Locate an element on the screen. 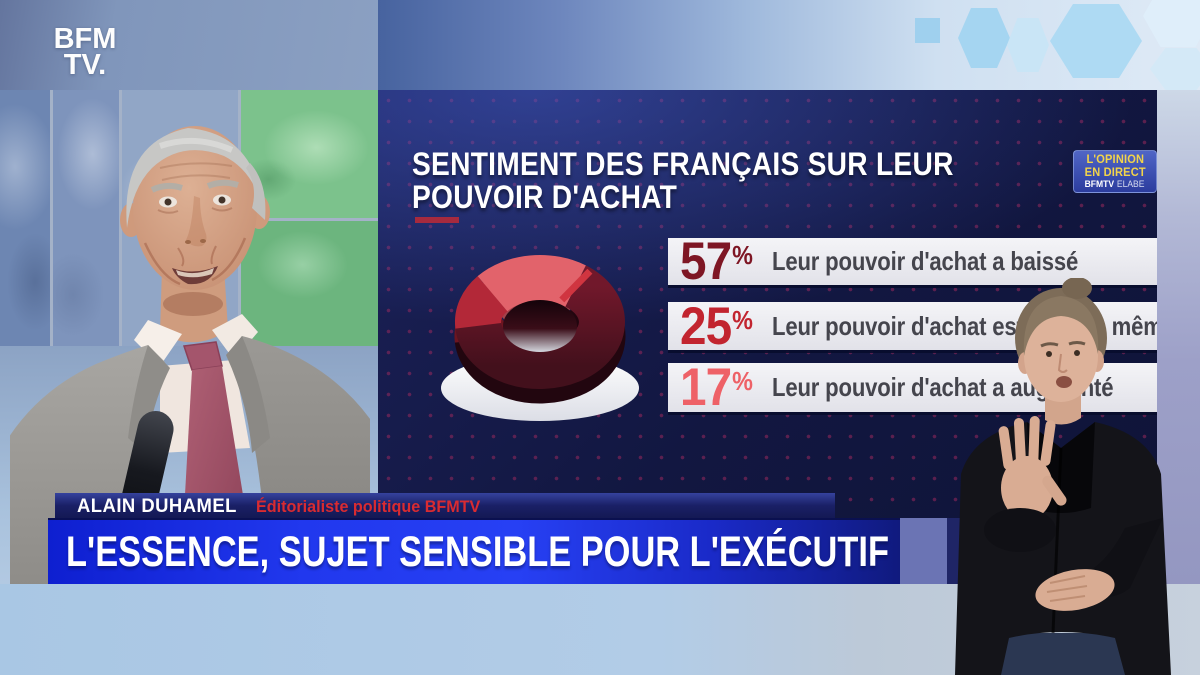 This screenshot has height=675, width=1200. donut-segment-reste-meme is located at coordinates (482, 302).